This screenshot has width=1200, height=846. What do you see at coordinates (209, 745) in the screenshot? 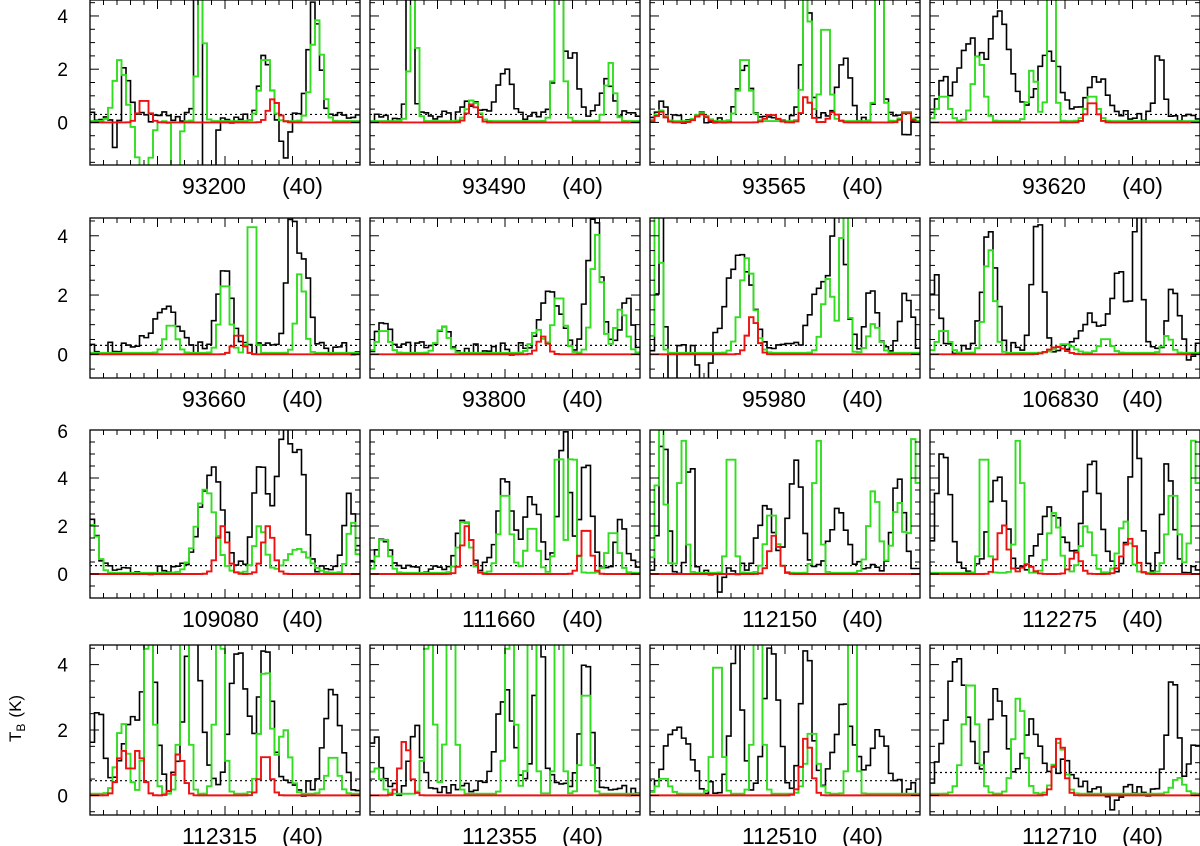
I see `spectrum-panel-112315: 0 2 4 112315 (40)` at bounding box center [209, 745].